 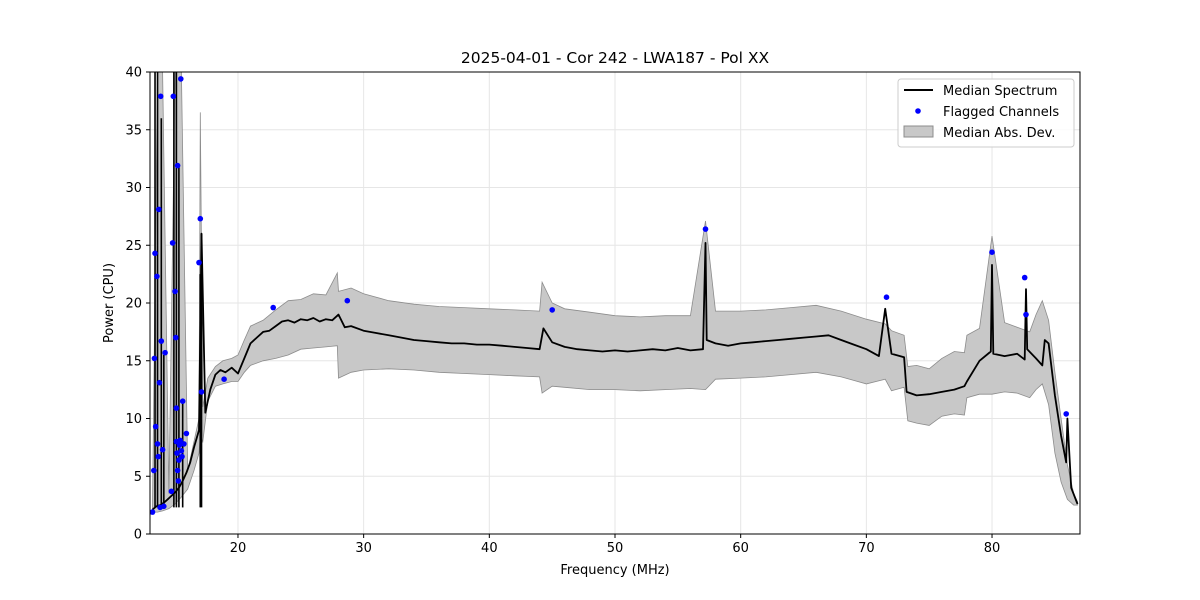 I want to click on x-tick-label: 70, so click(x=866, y=548).